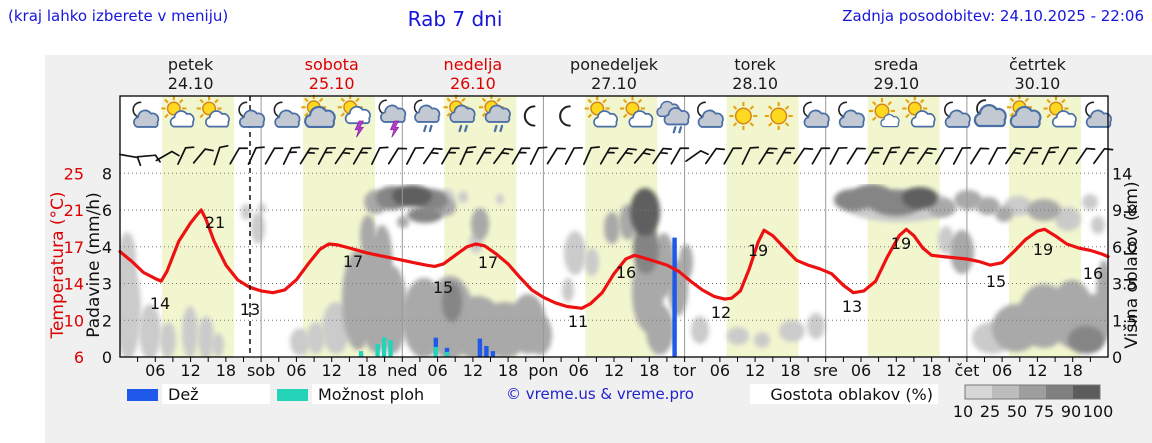 This screenshot has width=1152, height=443. I want to click on temp-tick-label: 25, so click(74, 173).